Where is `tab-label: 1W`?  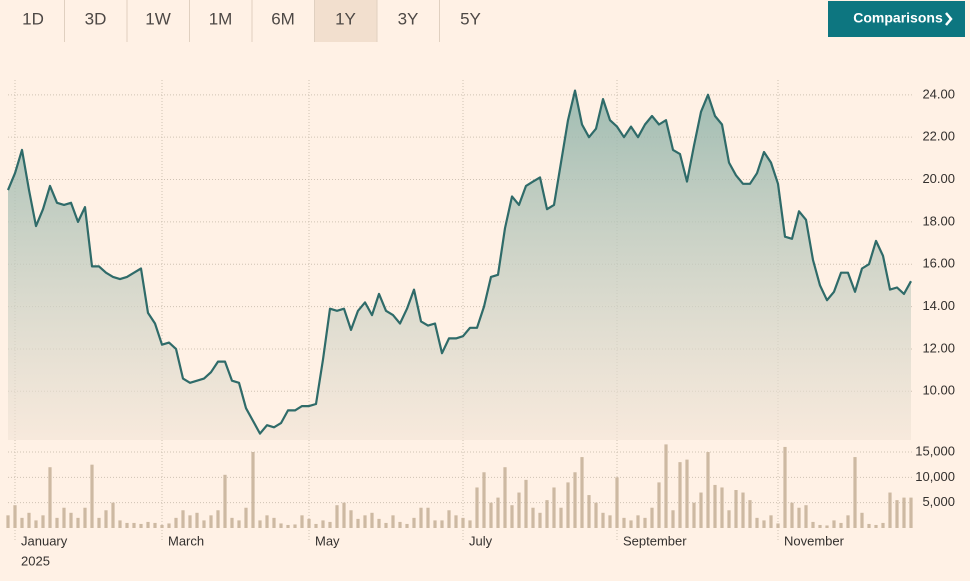 tab-label: 1W is located at coordinates (158, 18).